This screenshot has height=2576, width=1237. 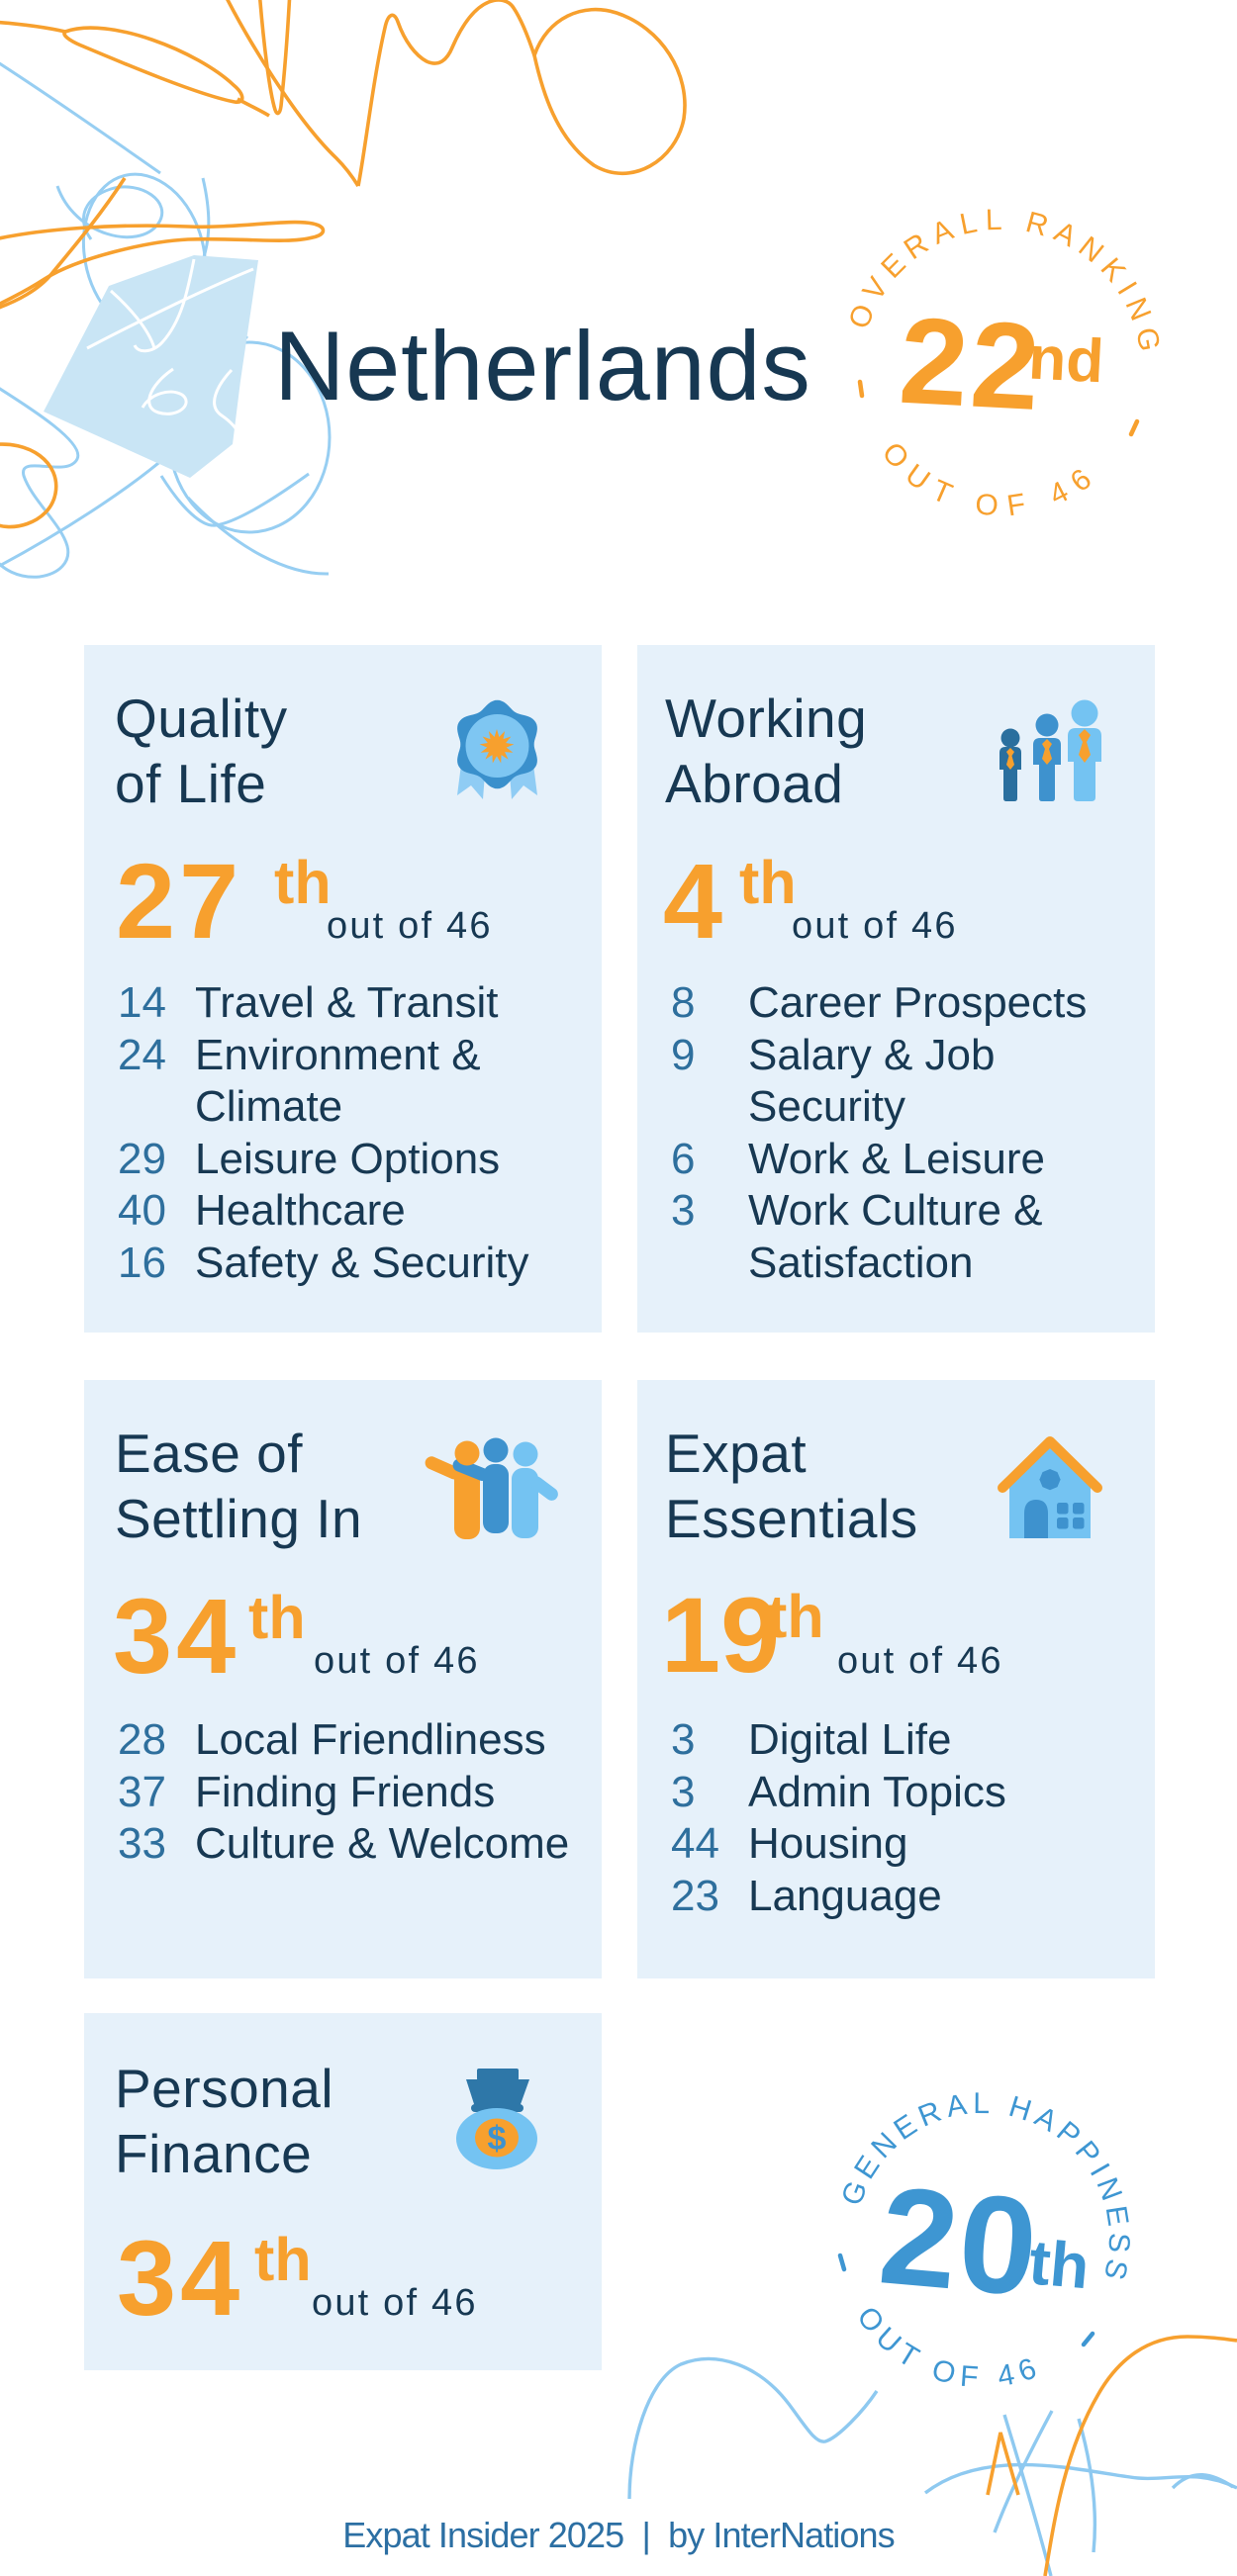 What do you see at coordinates (959, 2241) in the screenshot?
I see `svg-text: 20` at bounding box center [959, 2241].